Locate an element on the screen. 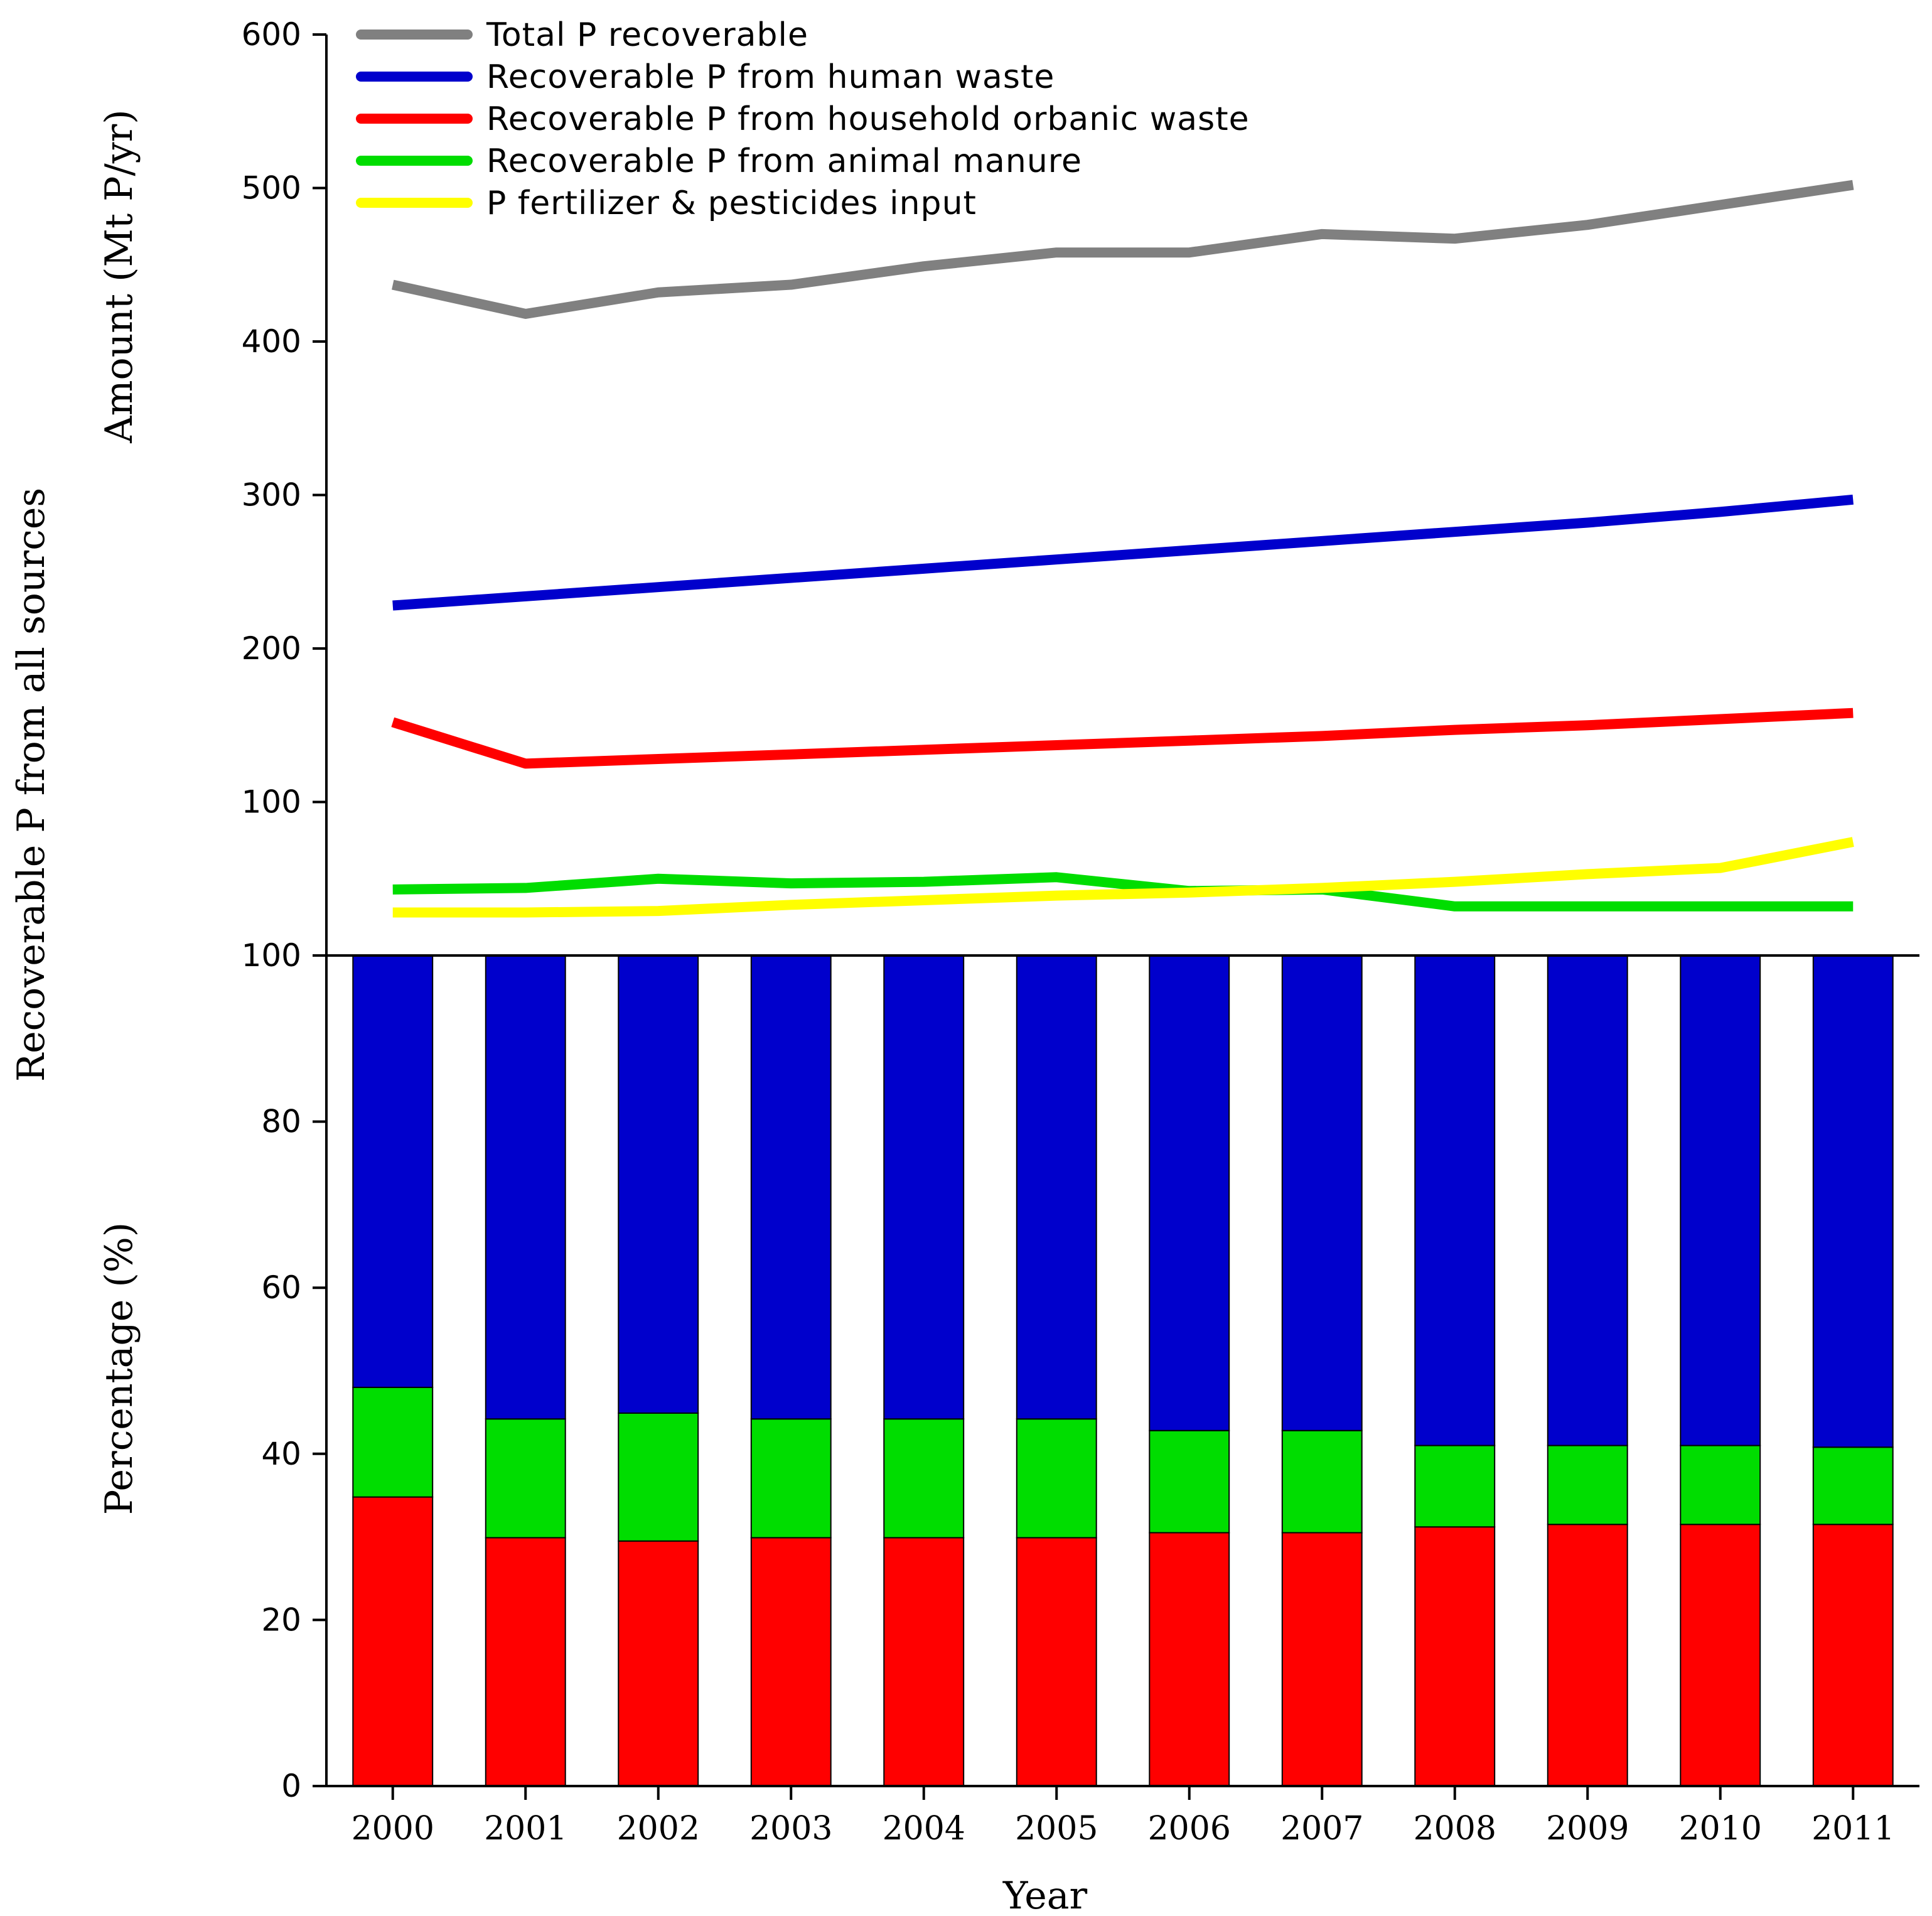 Image resolution: width=1932 pixels, height=1916 pixels. shared-y-axis-title: Recoverable P from all sources is located at coordinates (31, 785).